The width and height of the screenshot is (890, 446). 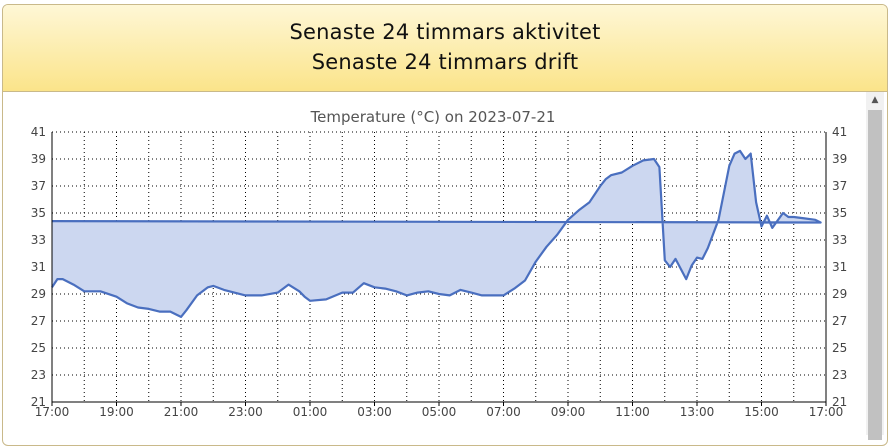 What do you see at coordinates (839, 321) in the screenshot?
I see `y-tick-label-right: 27` at bounding box center [839, 321].